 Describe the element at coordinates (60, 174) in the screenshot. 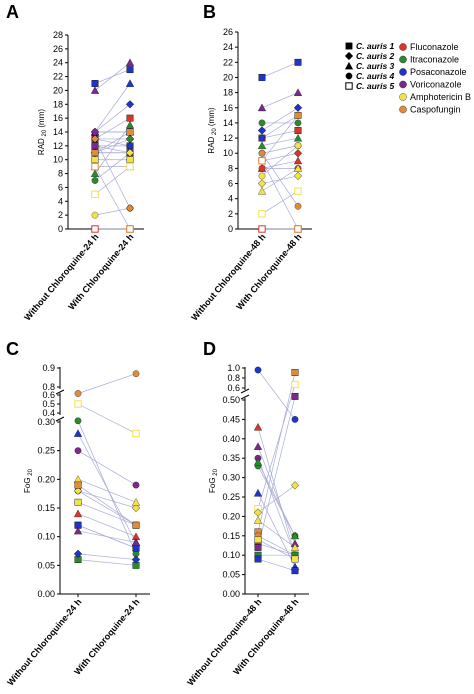

I see `y-tick-label: 8` at that location.